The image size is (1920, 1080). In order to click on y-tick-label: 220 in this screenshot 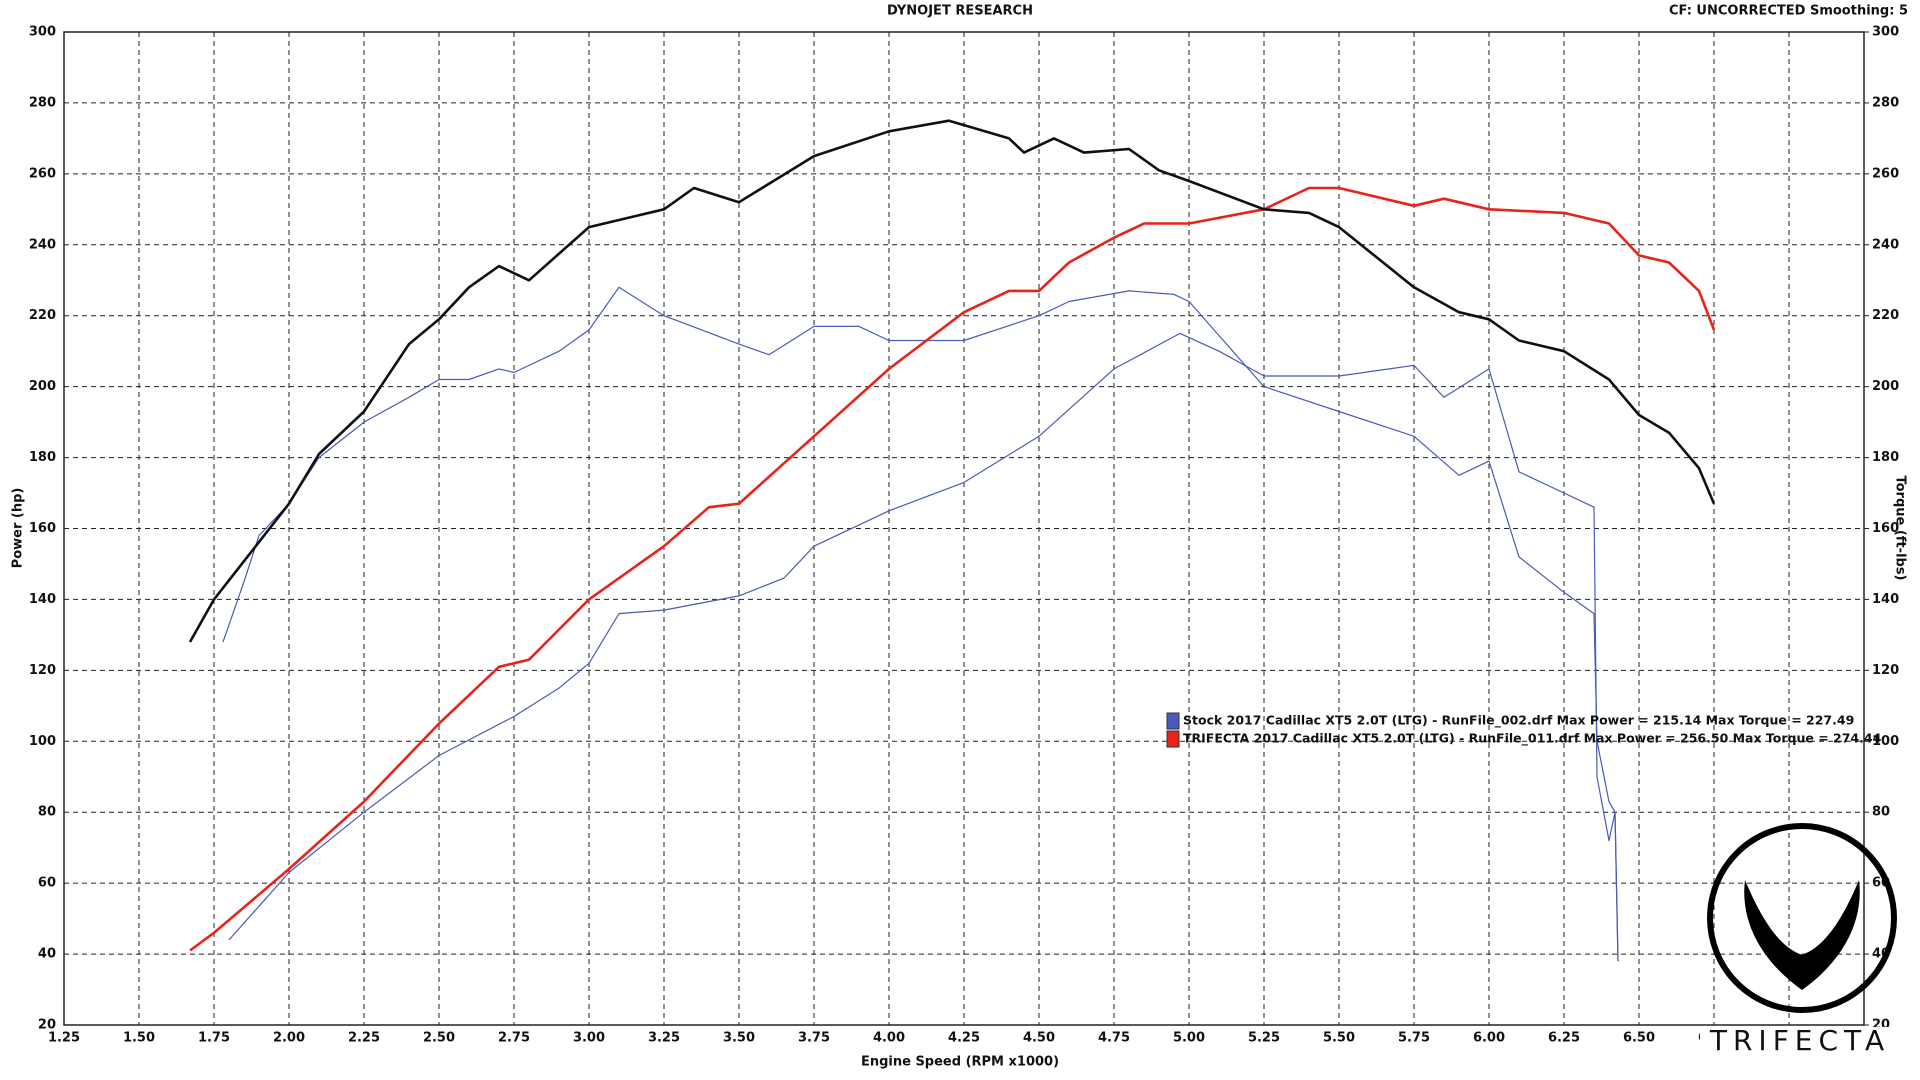, I will do `click(42, 315)`.